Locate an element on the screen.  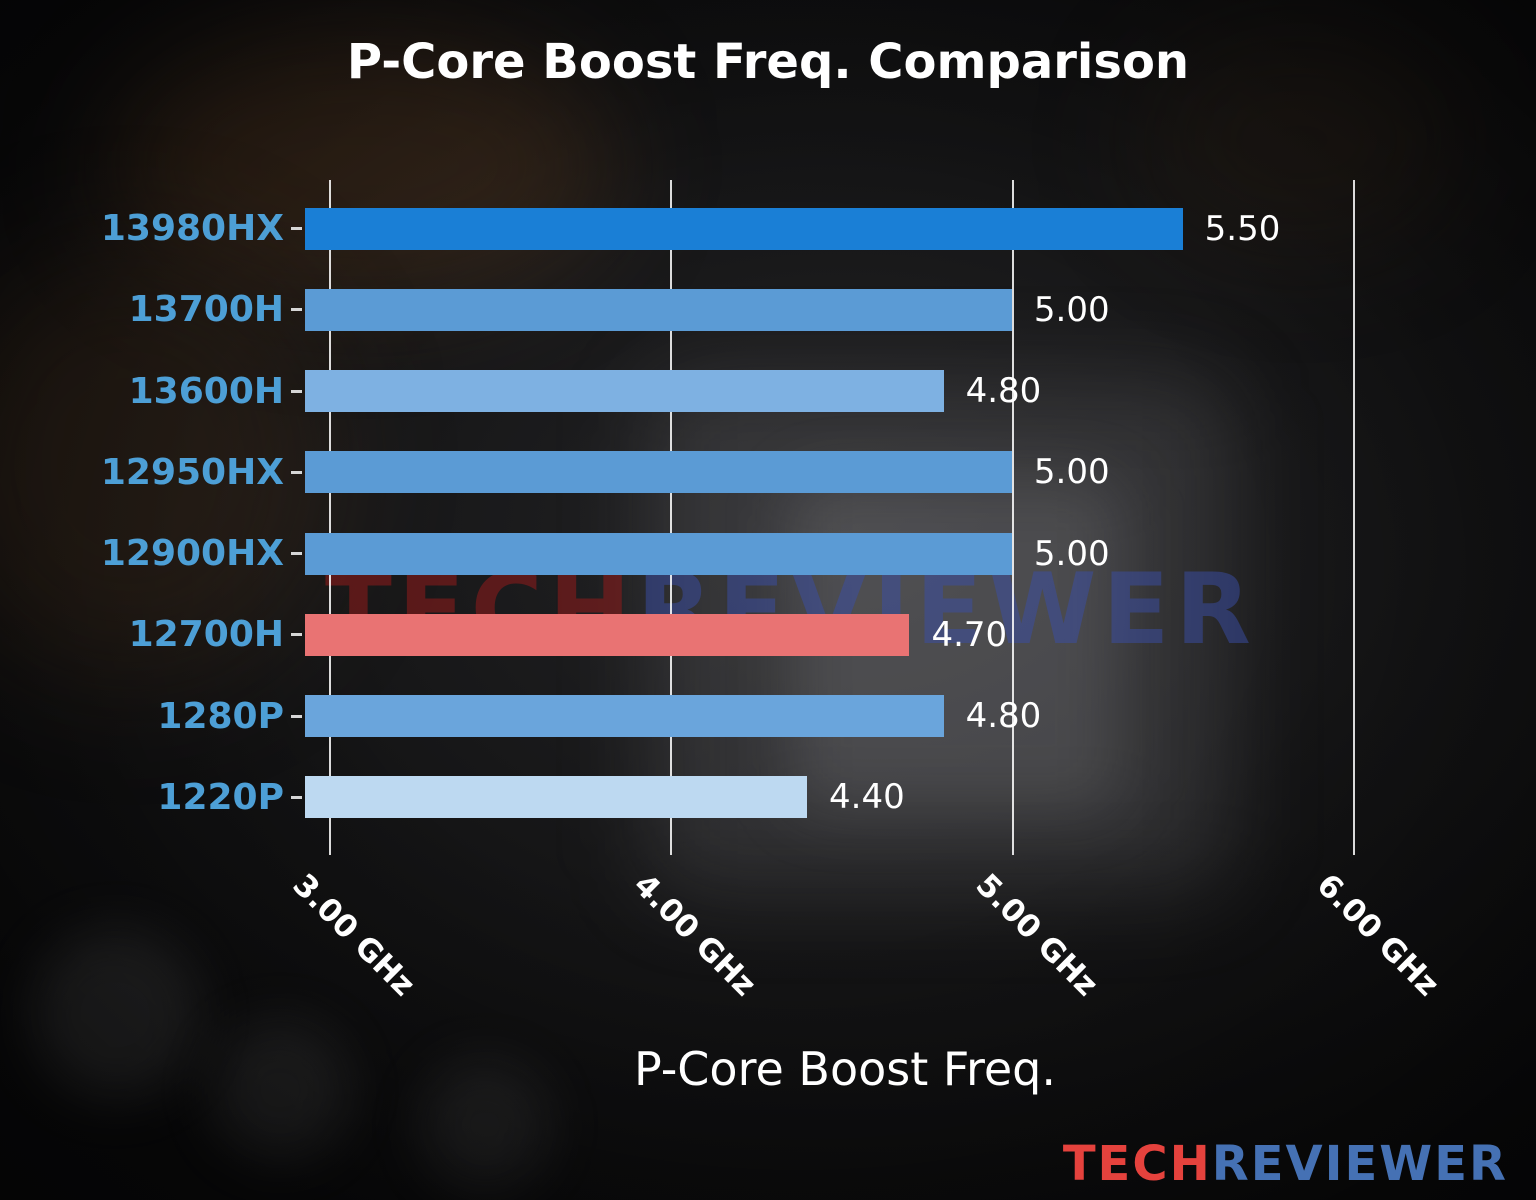
brand-logo: TECHREVIEWER is located at coordinates (1285, 1164).